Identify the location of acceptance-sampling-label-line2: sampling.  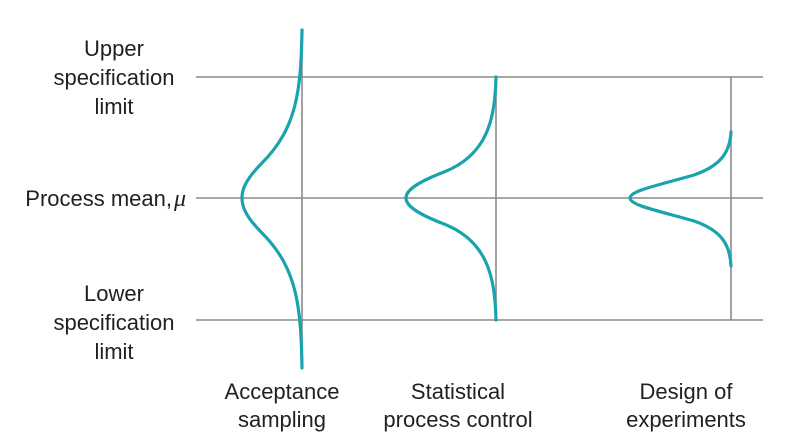
(282, 419).